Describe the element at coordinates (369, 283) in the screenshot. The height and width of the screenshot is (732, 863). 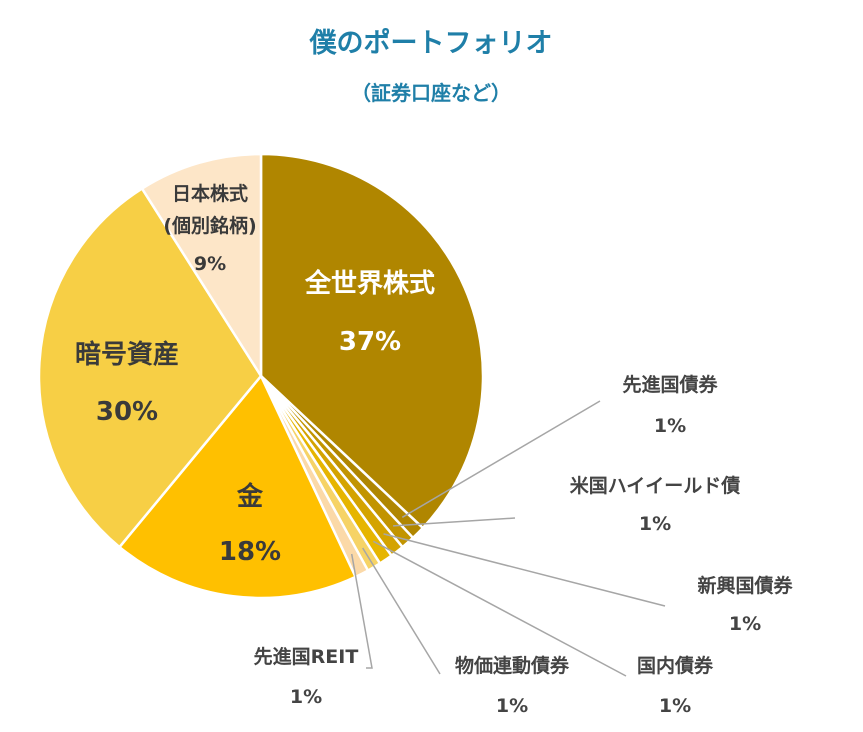
I see `slice-label-1: 全世界株式` at that location.